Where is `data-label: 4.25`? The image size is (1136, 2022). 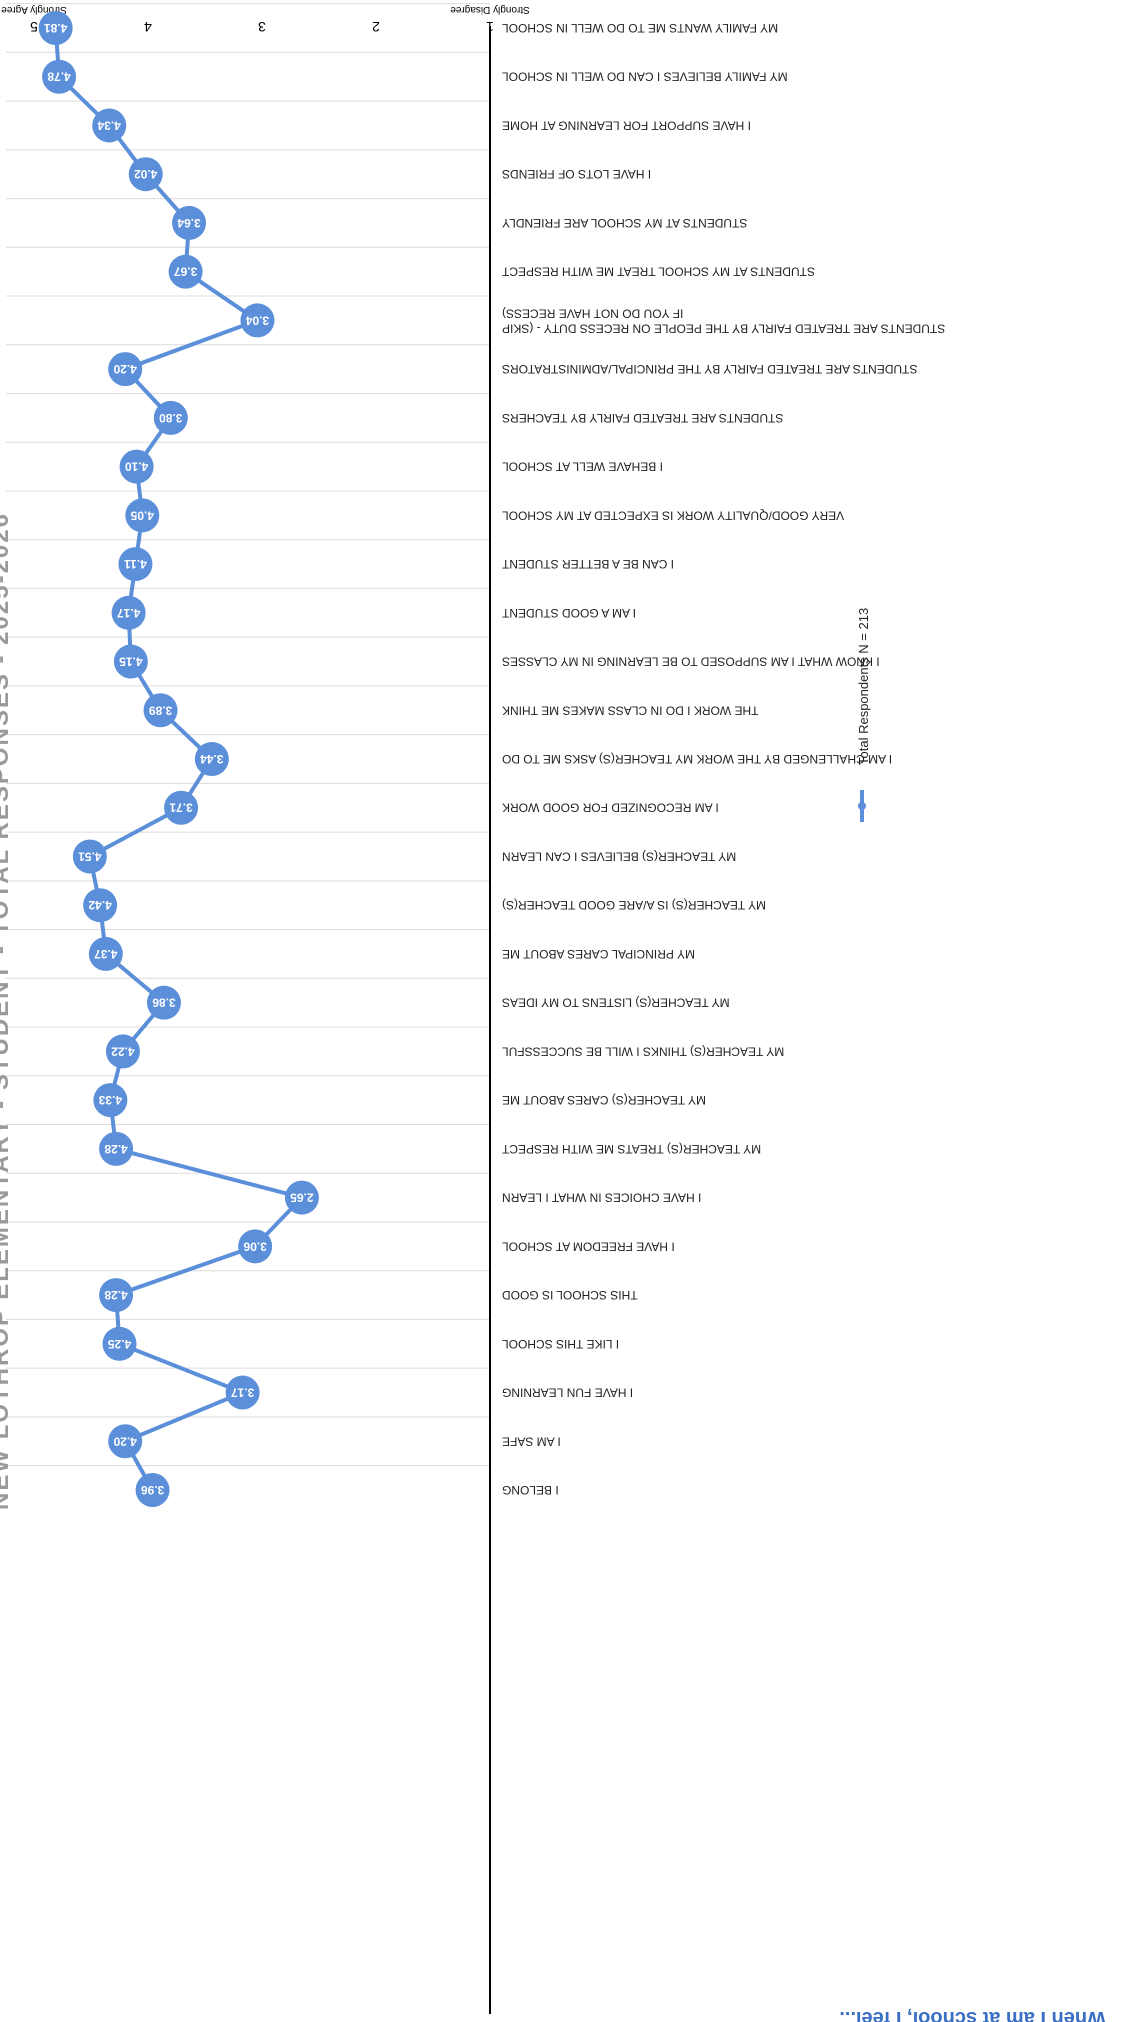
data-label: 4.25 is located at coordinates (119, 1344).